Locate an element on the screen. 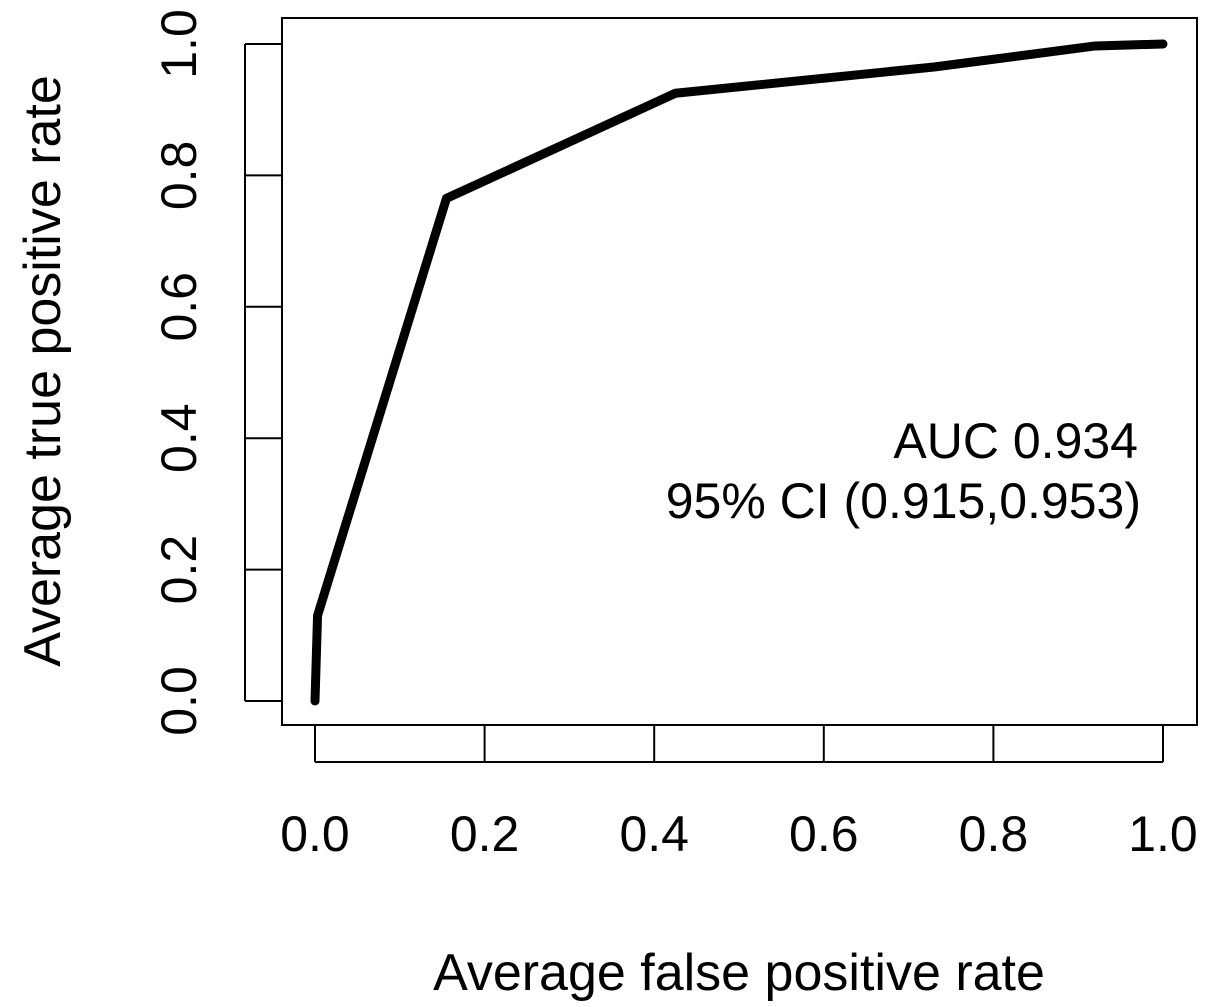 The height and width of the screenshot is (1007, 1214). y-axis-title: Average true positive rate is located at coordinates (43, 371).